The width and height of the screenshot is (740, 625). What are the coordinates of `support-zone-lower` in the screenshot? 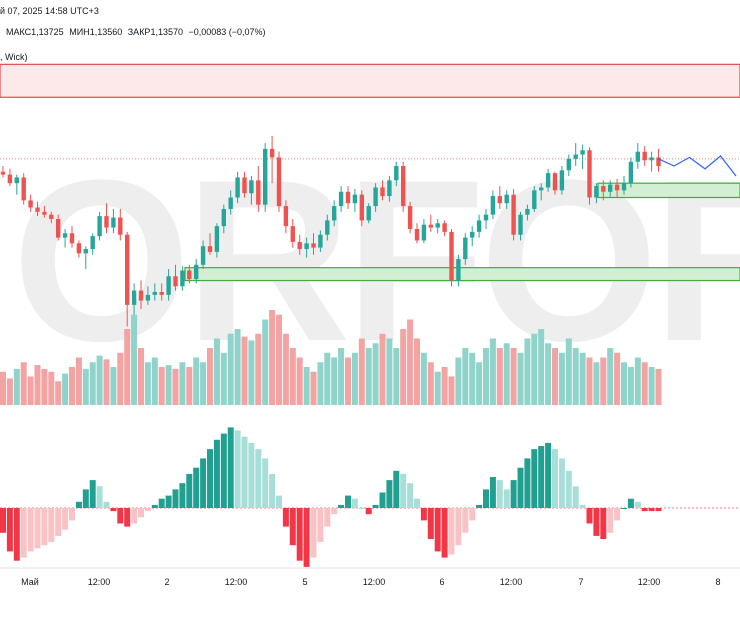 It's located at (462, 274).